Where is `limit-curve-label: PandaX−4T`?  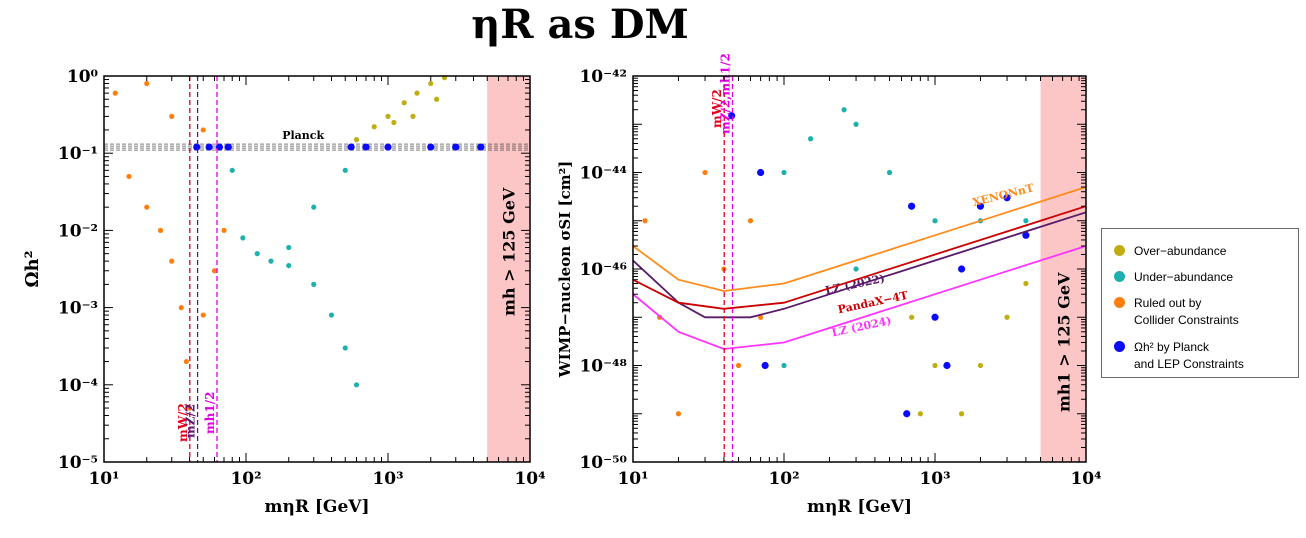 limit-curve-label: PandaX−4T is located at coordinates (873, 303).